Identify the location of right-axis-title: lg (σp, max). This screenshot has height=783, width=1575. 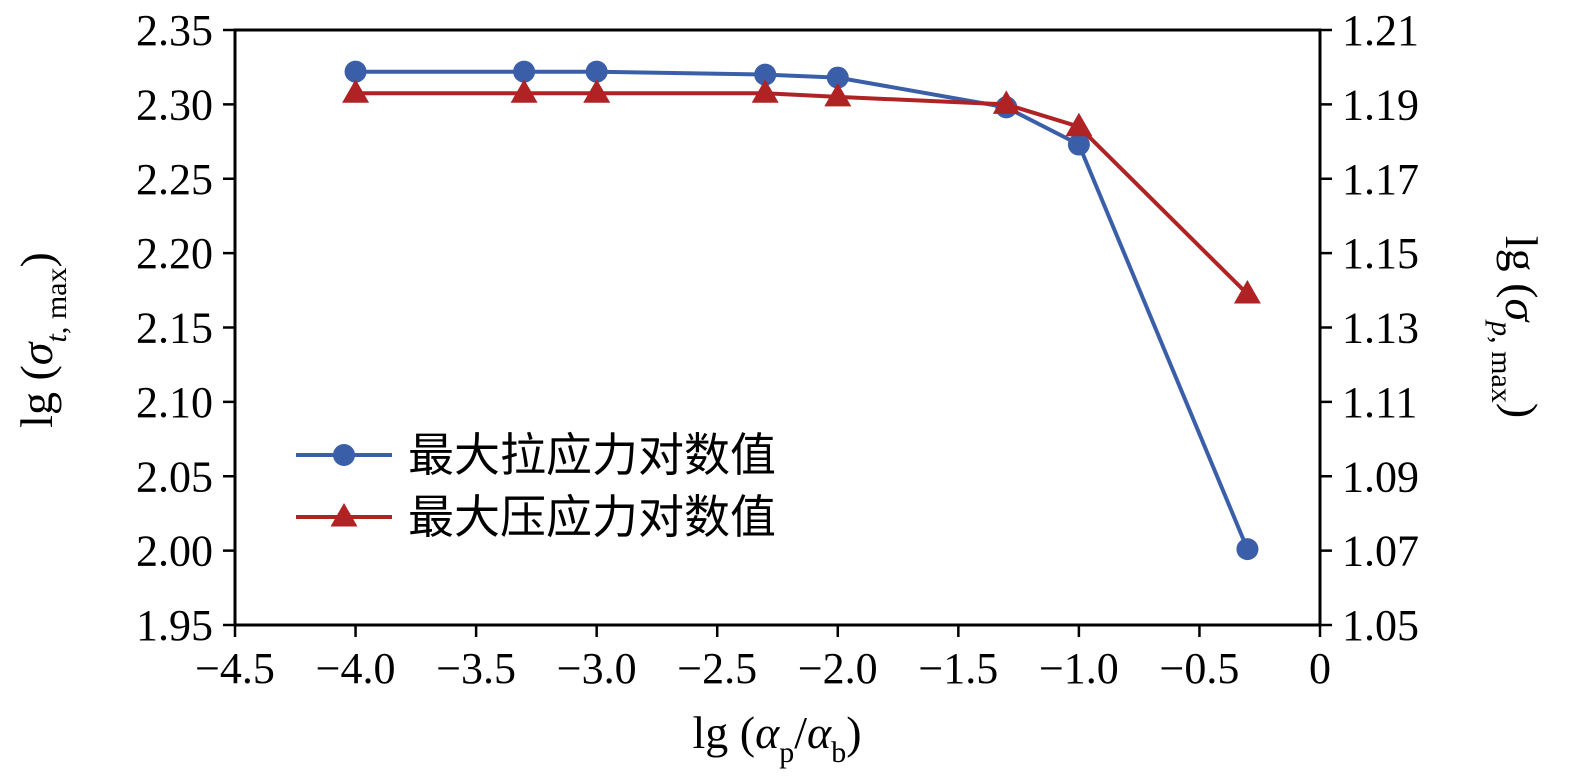
(1516, 327).